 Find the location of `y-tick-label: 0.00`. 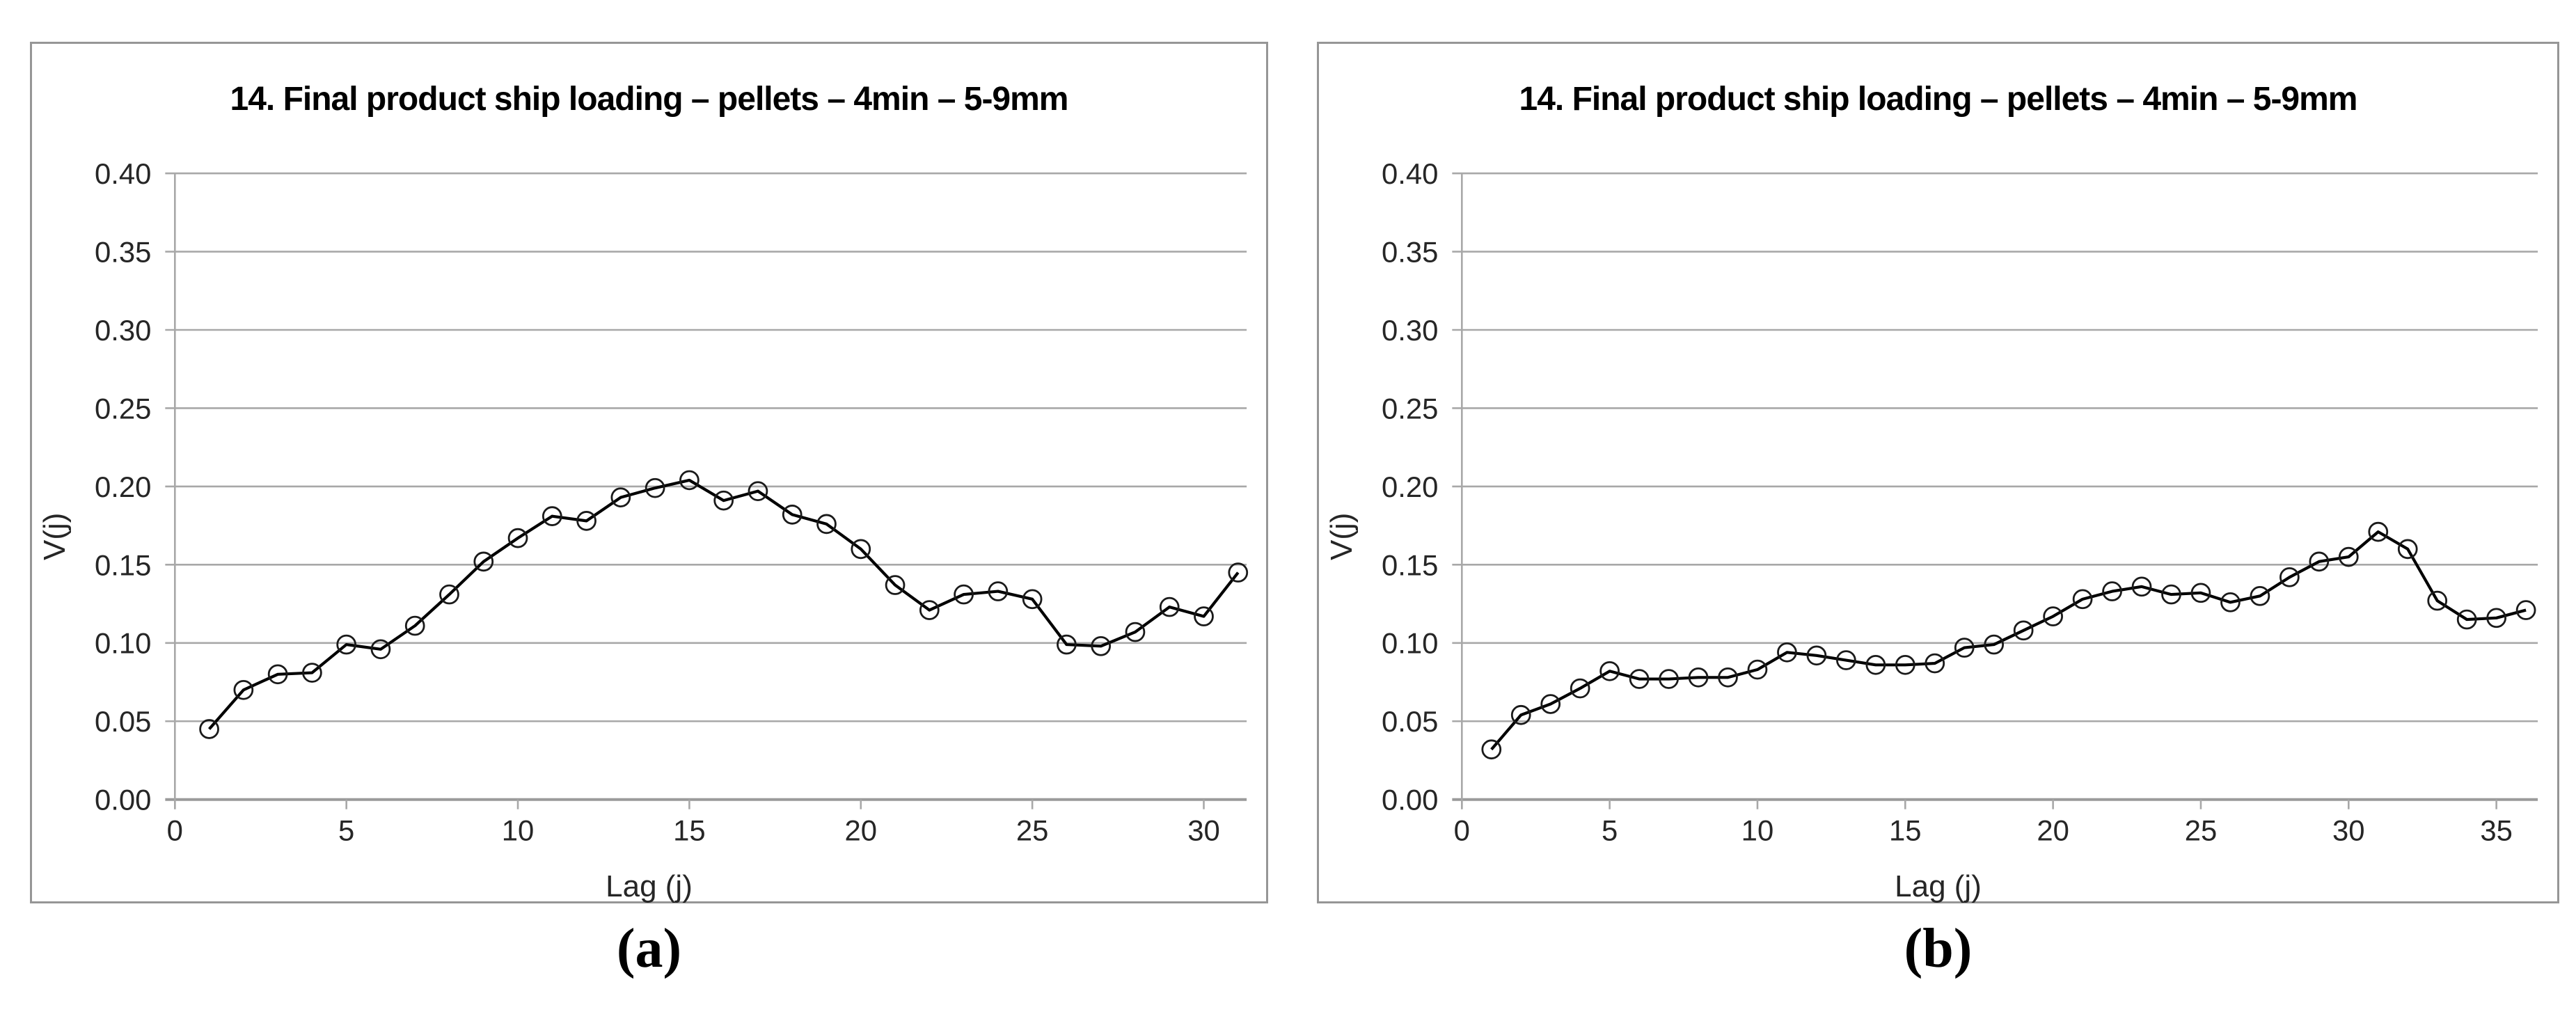

y-tick-label: 0.00 is located at coordinates (1410, 800).